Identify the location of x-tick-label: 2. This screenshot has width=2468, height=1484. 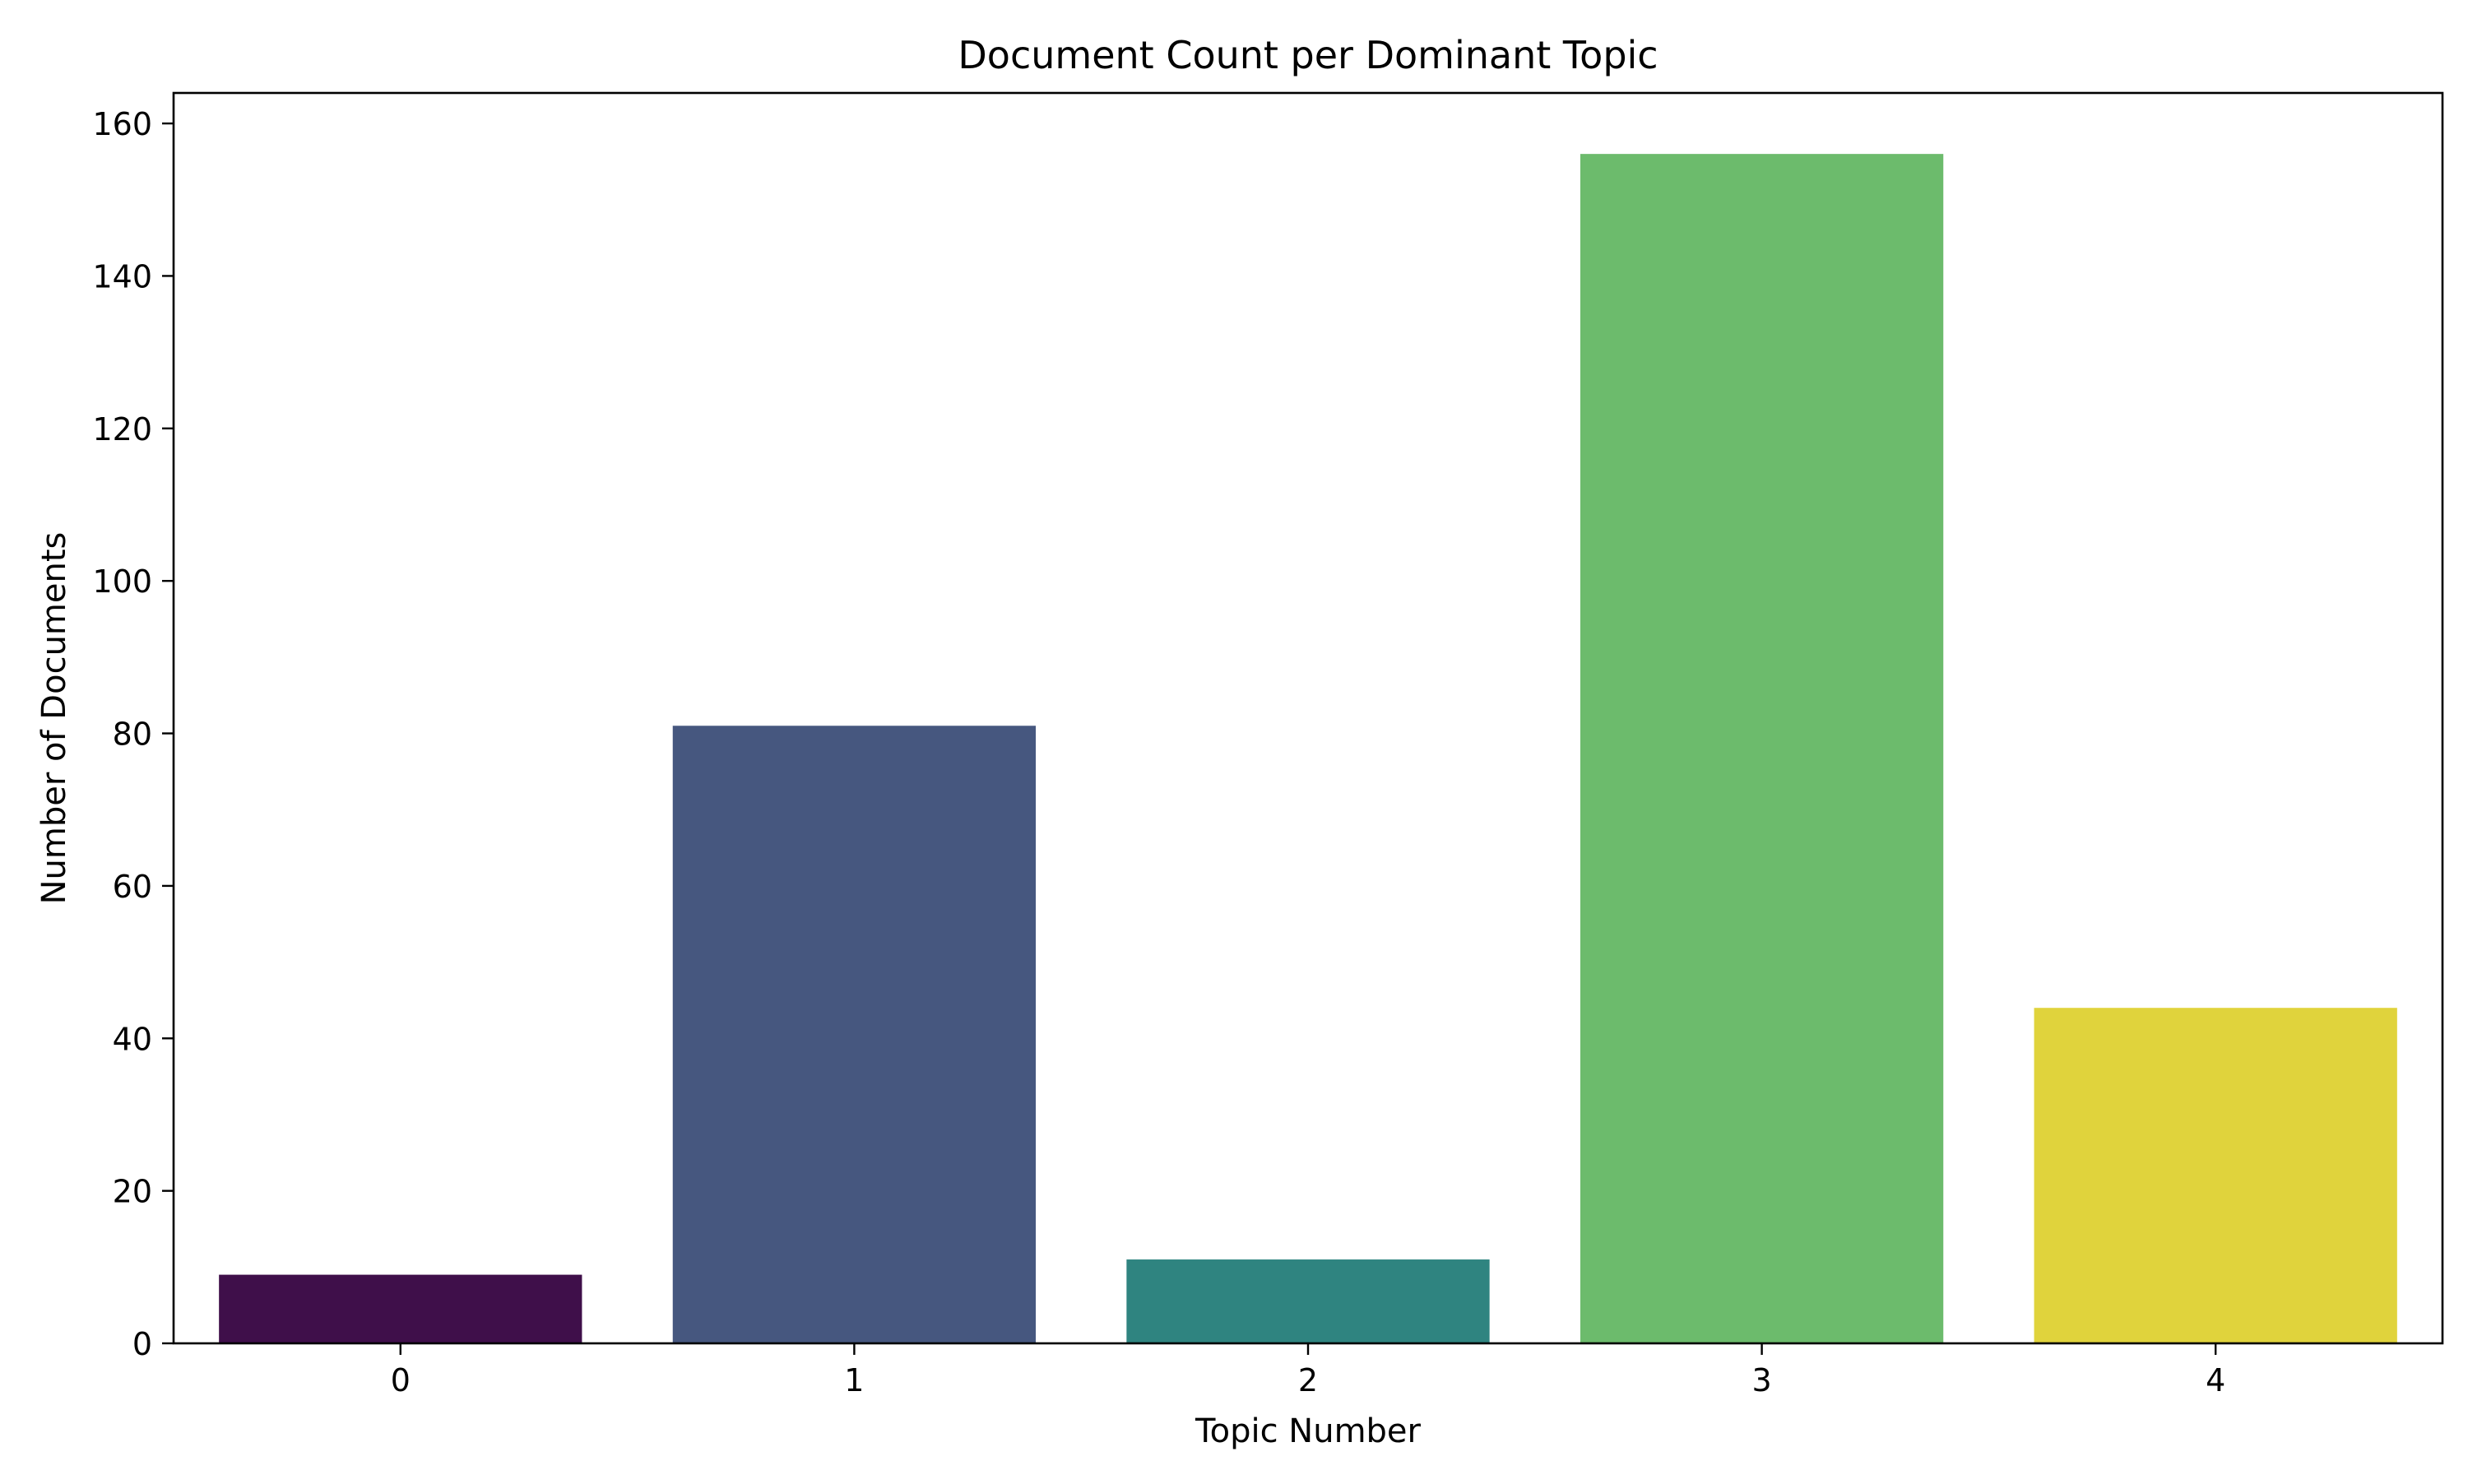
(1308, 1380).